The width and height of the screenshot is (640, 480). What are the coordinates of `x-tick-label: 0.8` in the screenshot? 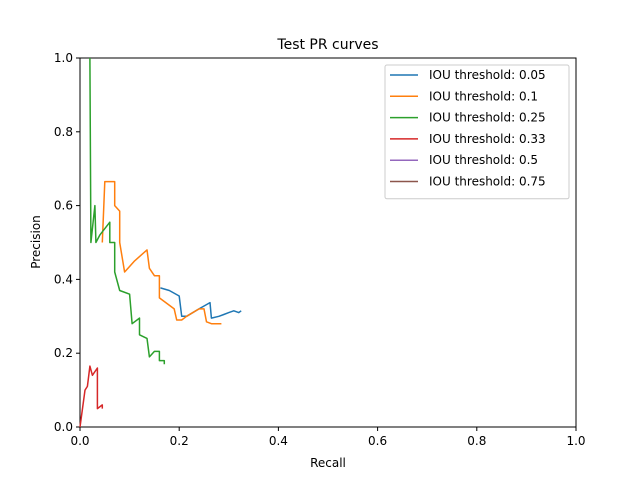 It's located at (476, 441).